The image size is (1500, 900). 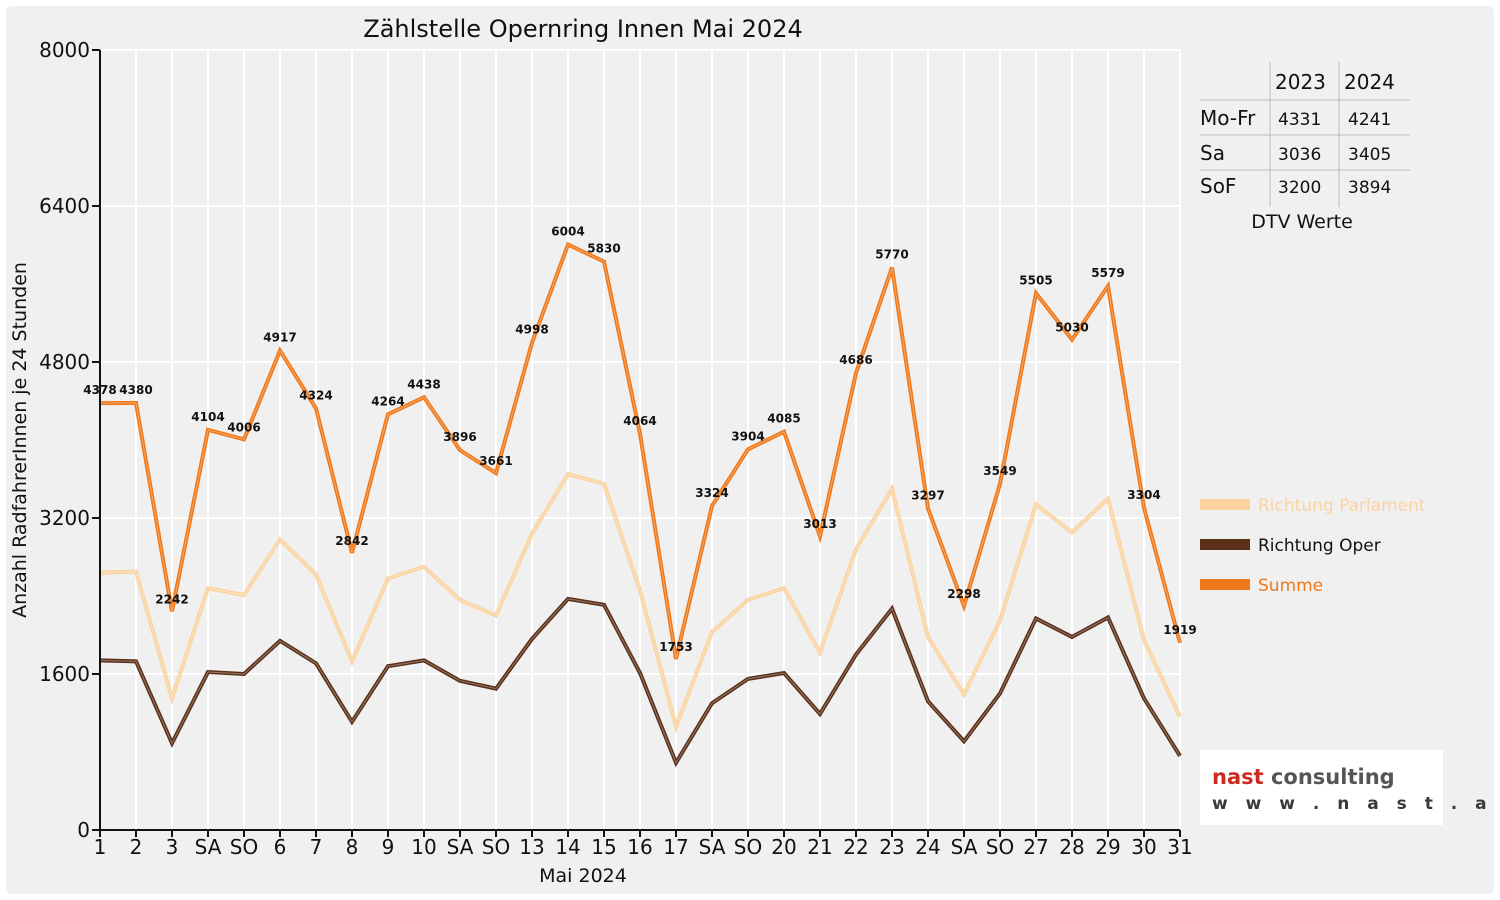 I want to click on data-label: 5505, so click(x=1035, y=280).